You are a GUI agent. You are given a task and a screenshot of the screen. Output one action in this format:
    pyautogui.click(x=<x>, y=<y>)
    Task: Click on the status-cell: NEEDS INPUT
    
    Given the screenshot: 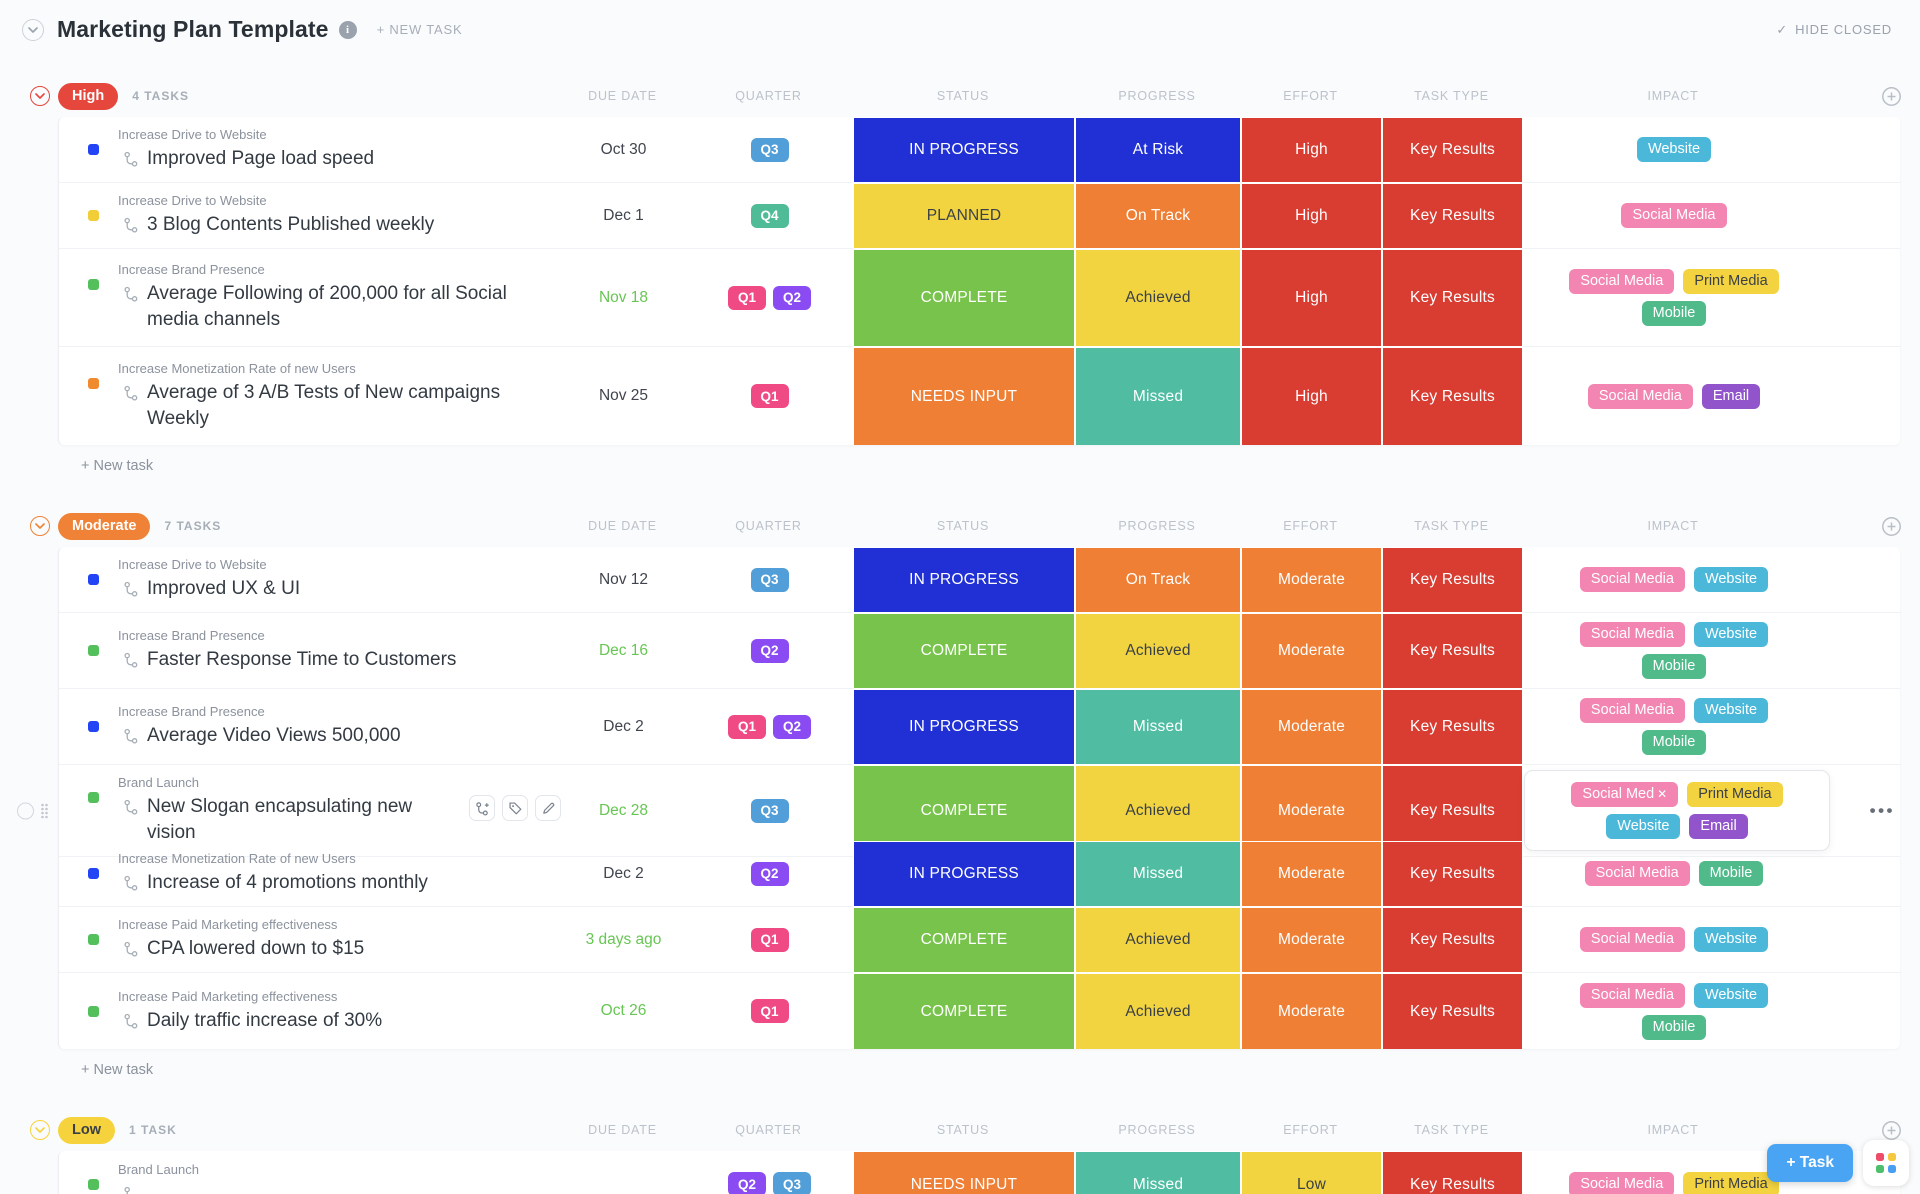 What is the action you would take?
    pyautogui.click(x=964, y=396)
    